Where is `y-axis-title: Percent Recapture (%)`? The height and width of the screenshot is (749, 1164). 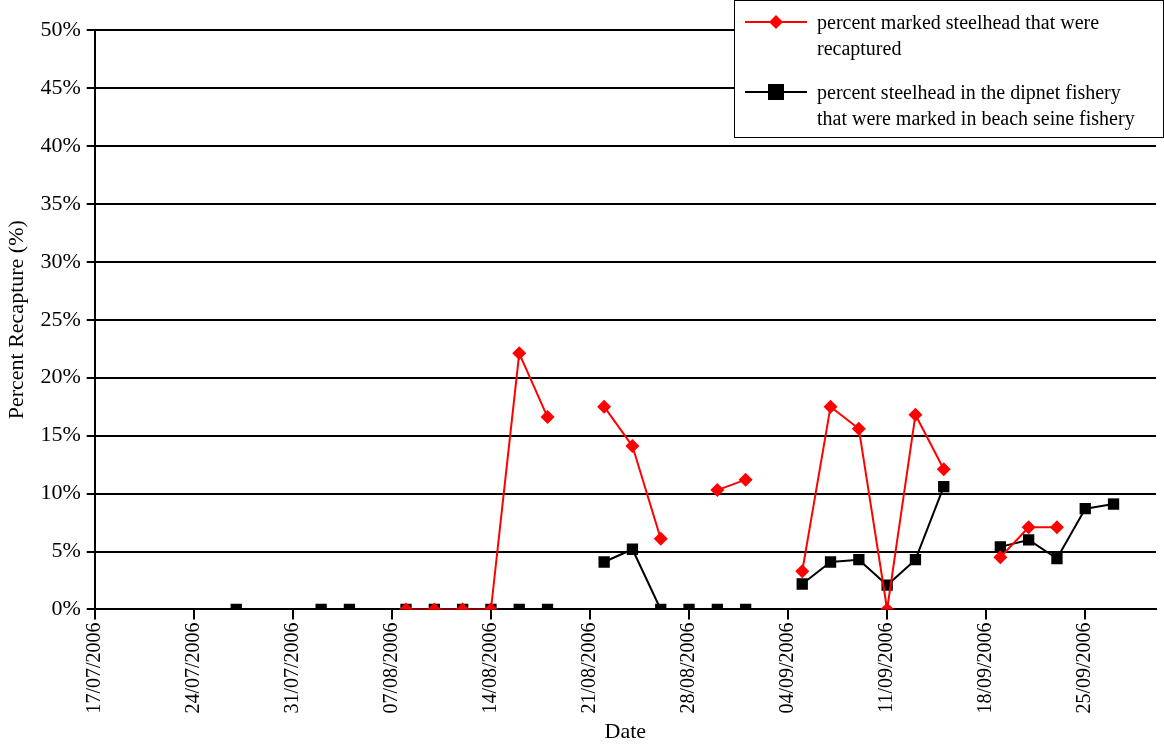 y-axis-title: Percent Recapture (%) is located at coordinates (15, 320).